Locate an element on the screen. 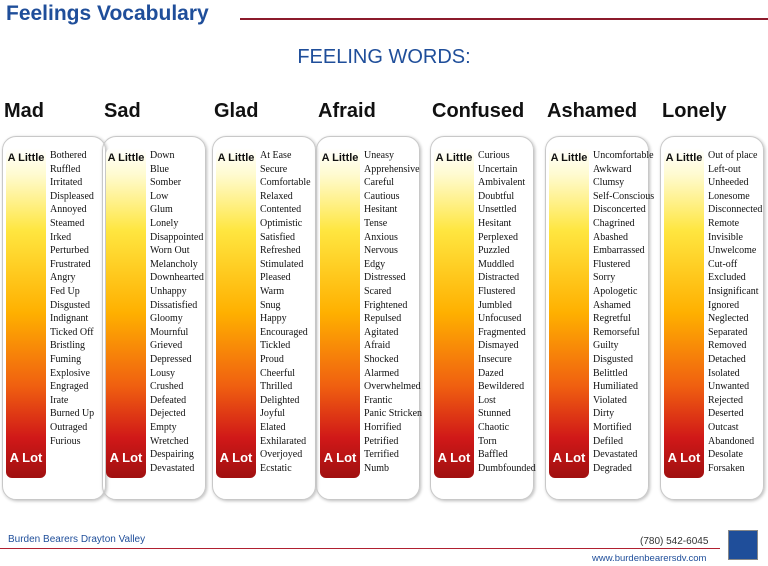  feeling-word: Outraged is located at coordinates (69, 427).